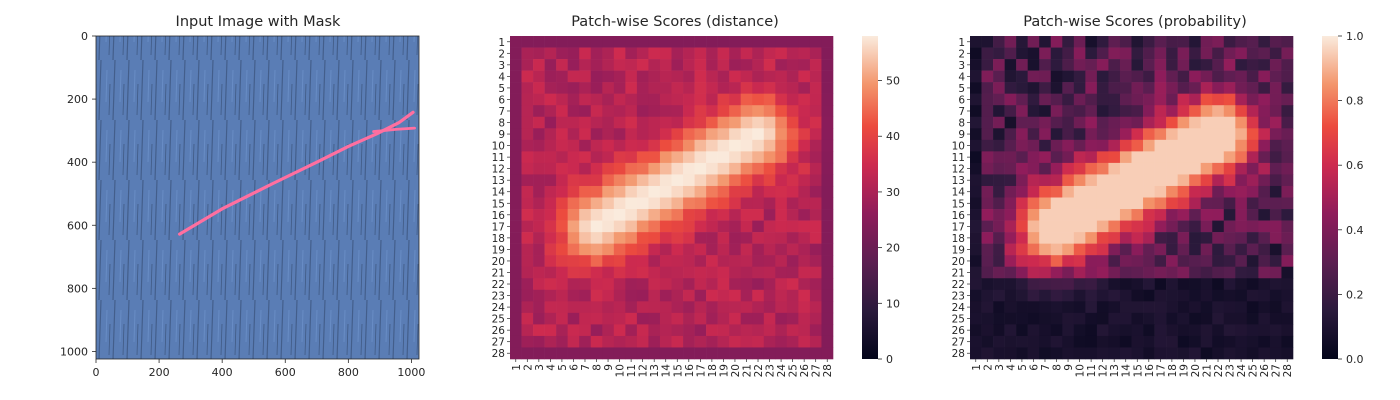  Describe the element at coordinates (1046, 367) in the screenshot. I see `col-tick-label: 7` at that location.